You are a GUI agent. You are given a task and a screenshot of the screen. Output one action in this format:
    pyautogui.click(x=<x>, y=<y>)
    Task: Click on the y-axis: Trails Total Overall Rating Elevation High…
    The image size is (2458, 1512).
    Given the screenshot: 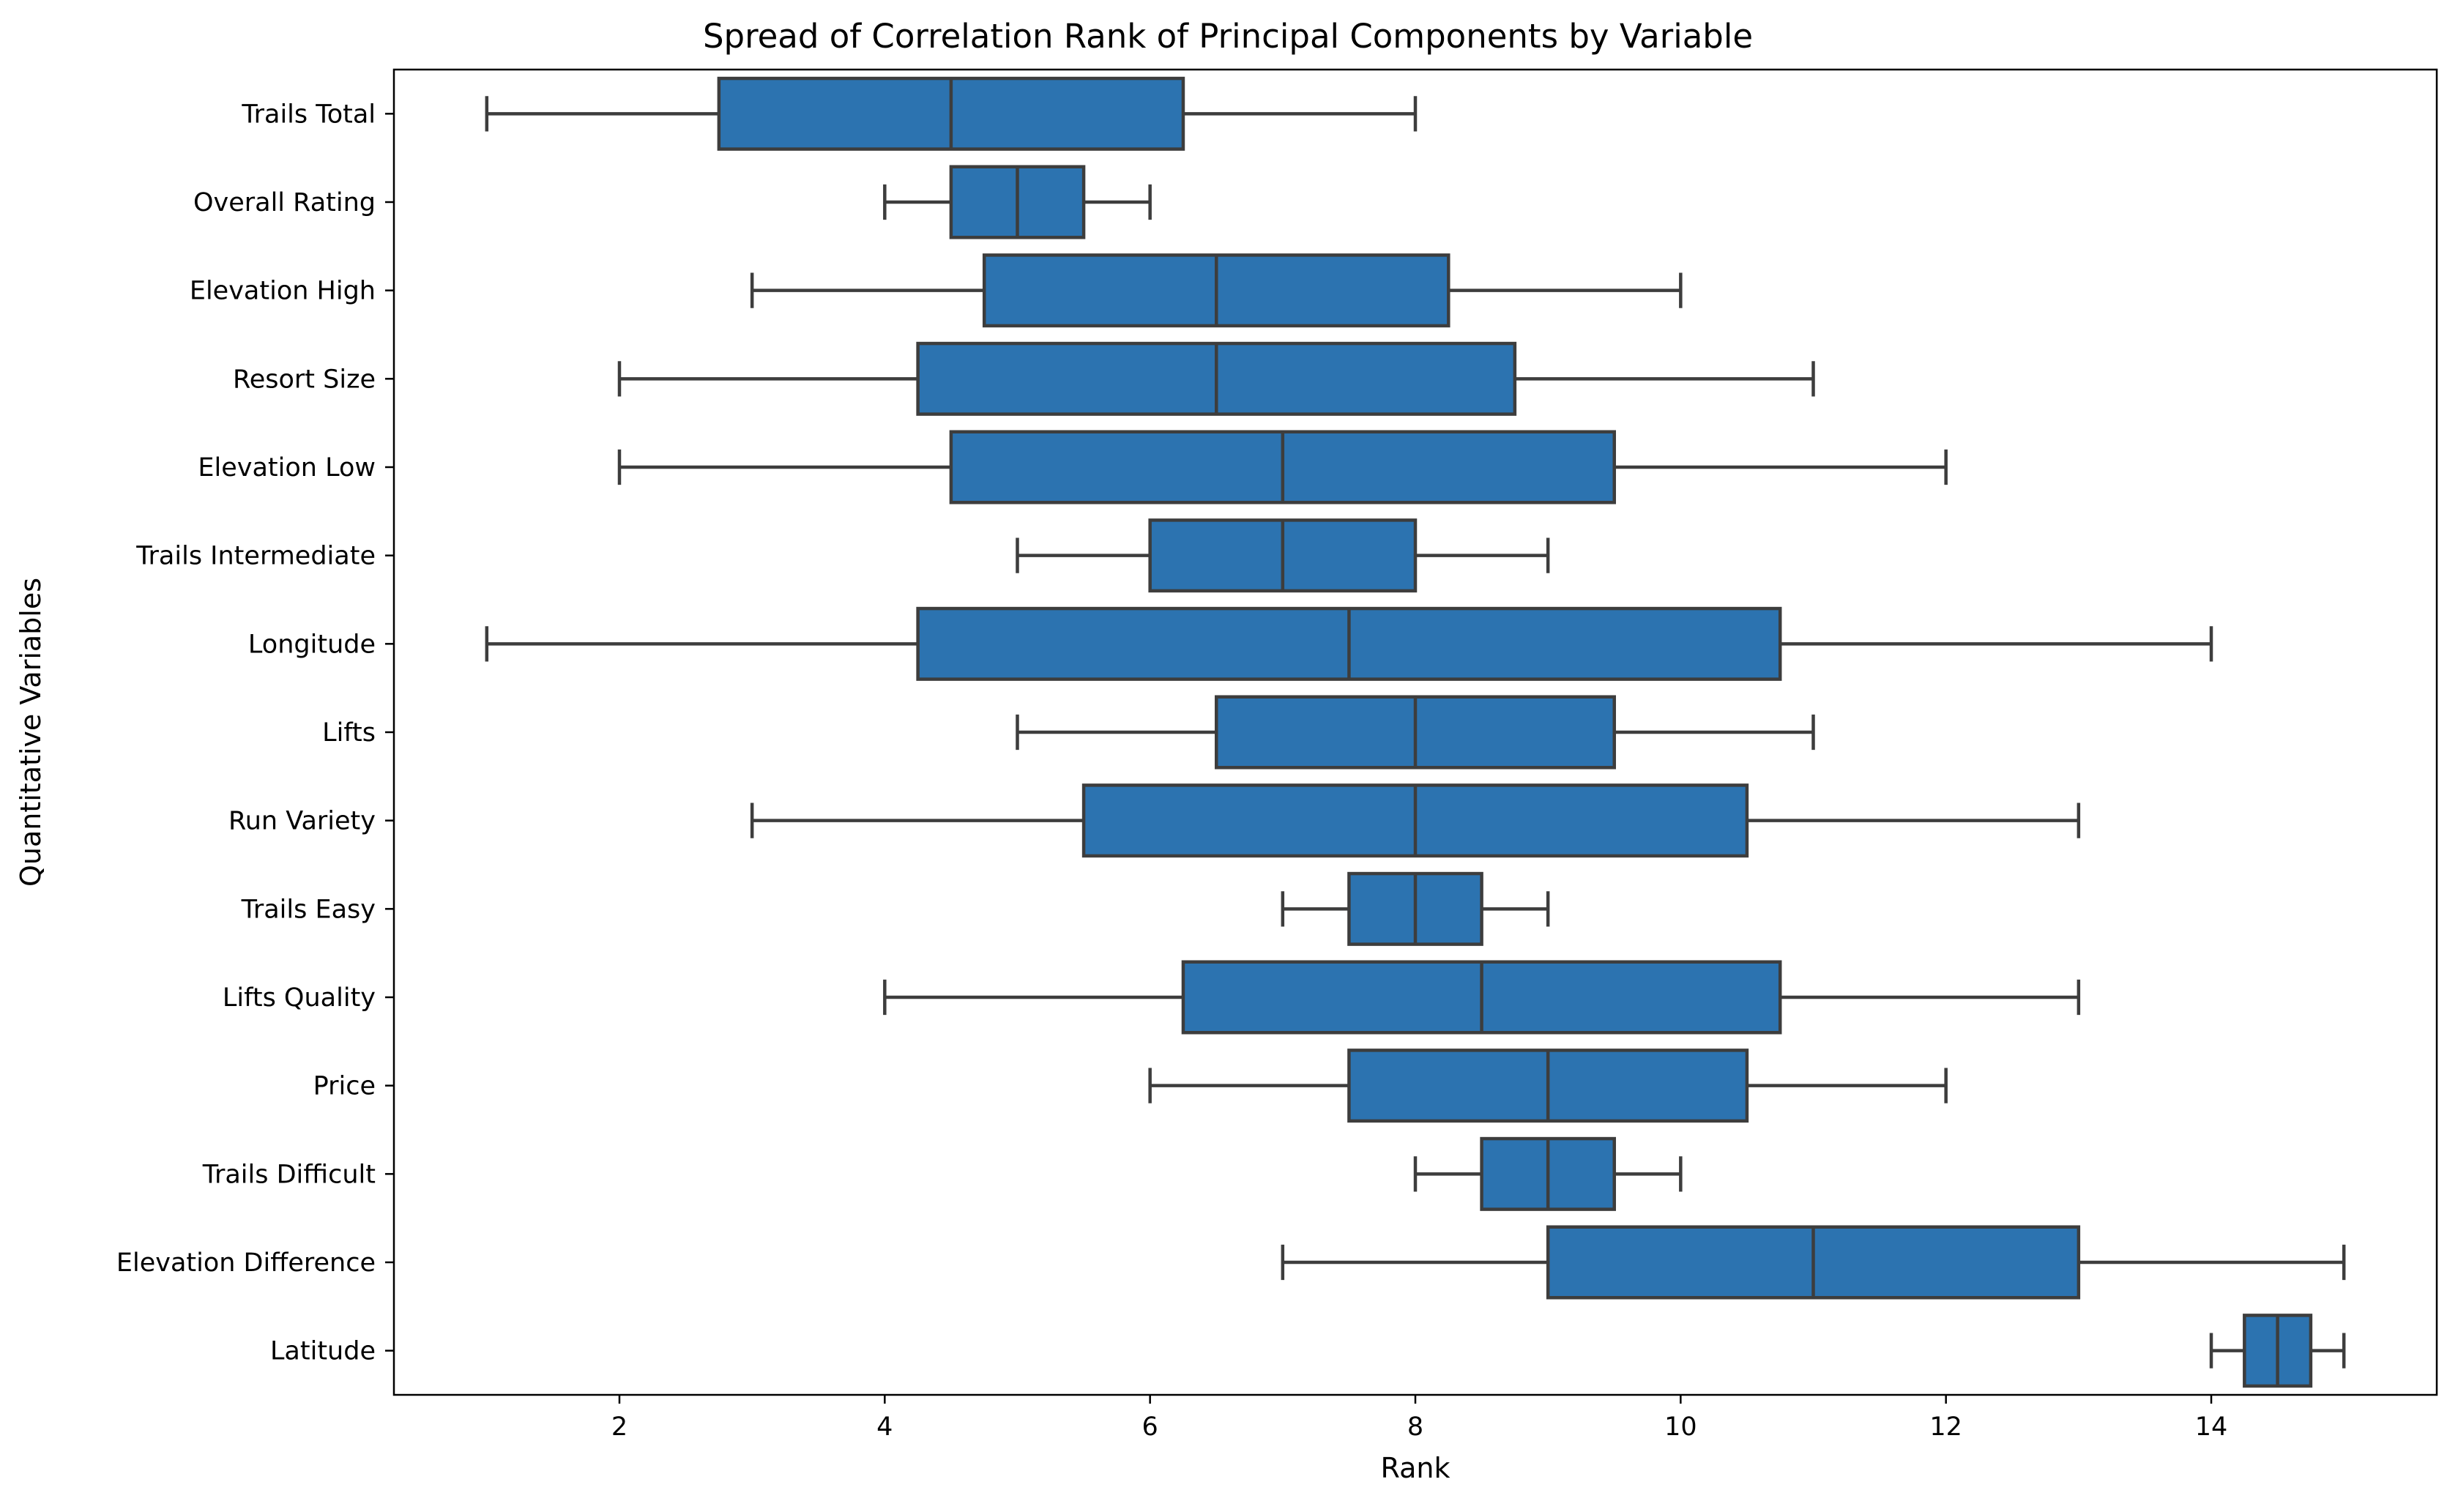 What is the action you would take?
    pyautogui.click(x=255, y=733)
    